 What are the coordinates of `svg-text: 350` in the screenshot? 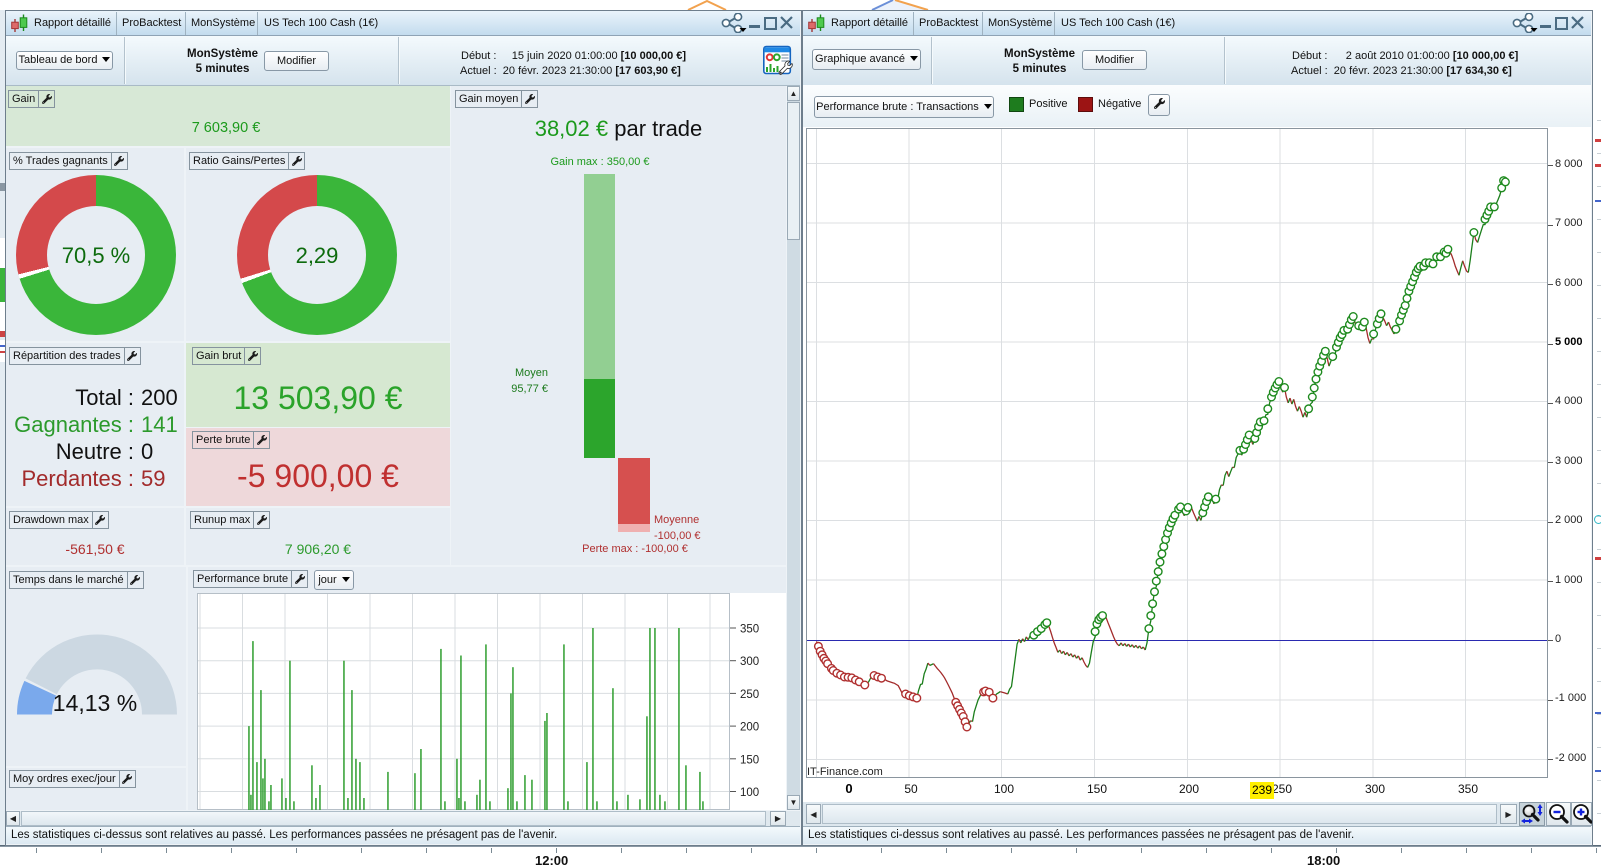 It's located at (749, 630).